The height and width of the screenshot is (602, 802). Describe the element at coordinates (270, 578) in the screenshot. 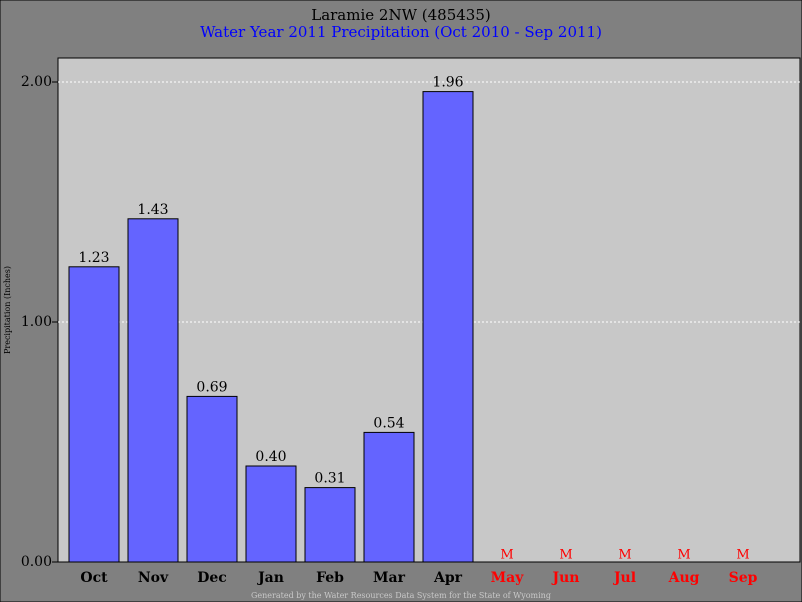

I see `x-tick-label: Jan` at that location.